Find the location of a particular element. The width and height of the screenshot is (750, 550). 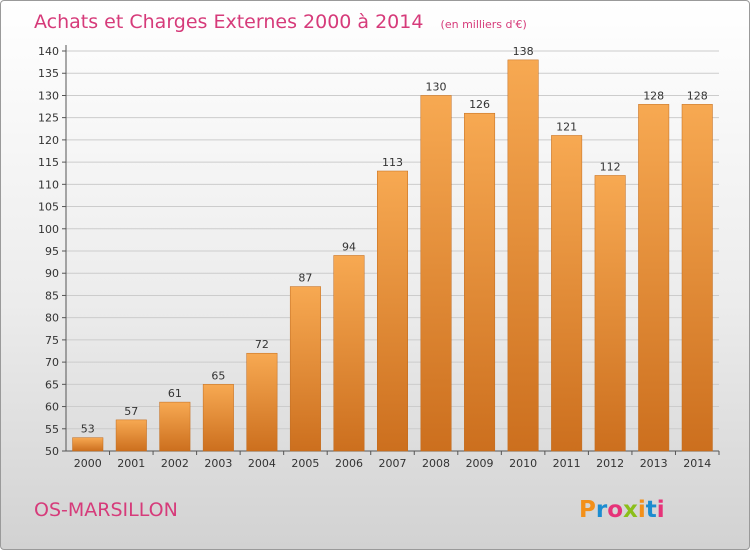

data-label: 130 is located at coordinates (436, 86).